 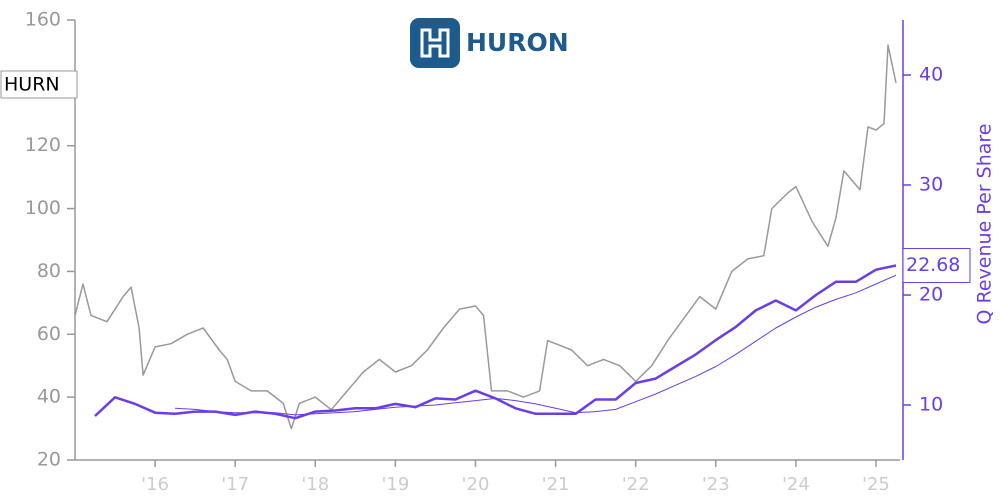 I want to click on x-tick-label: '18, so click(x=315, y=484).